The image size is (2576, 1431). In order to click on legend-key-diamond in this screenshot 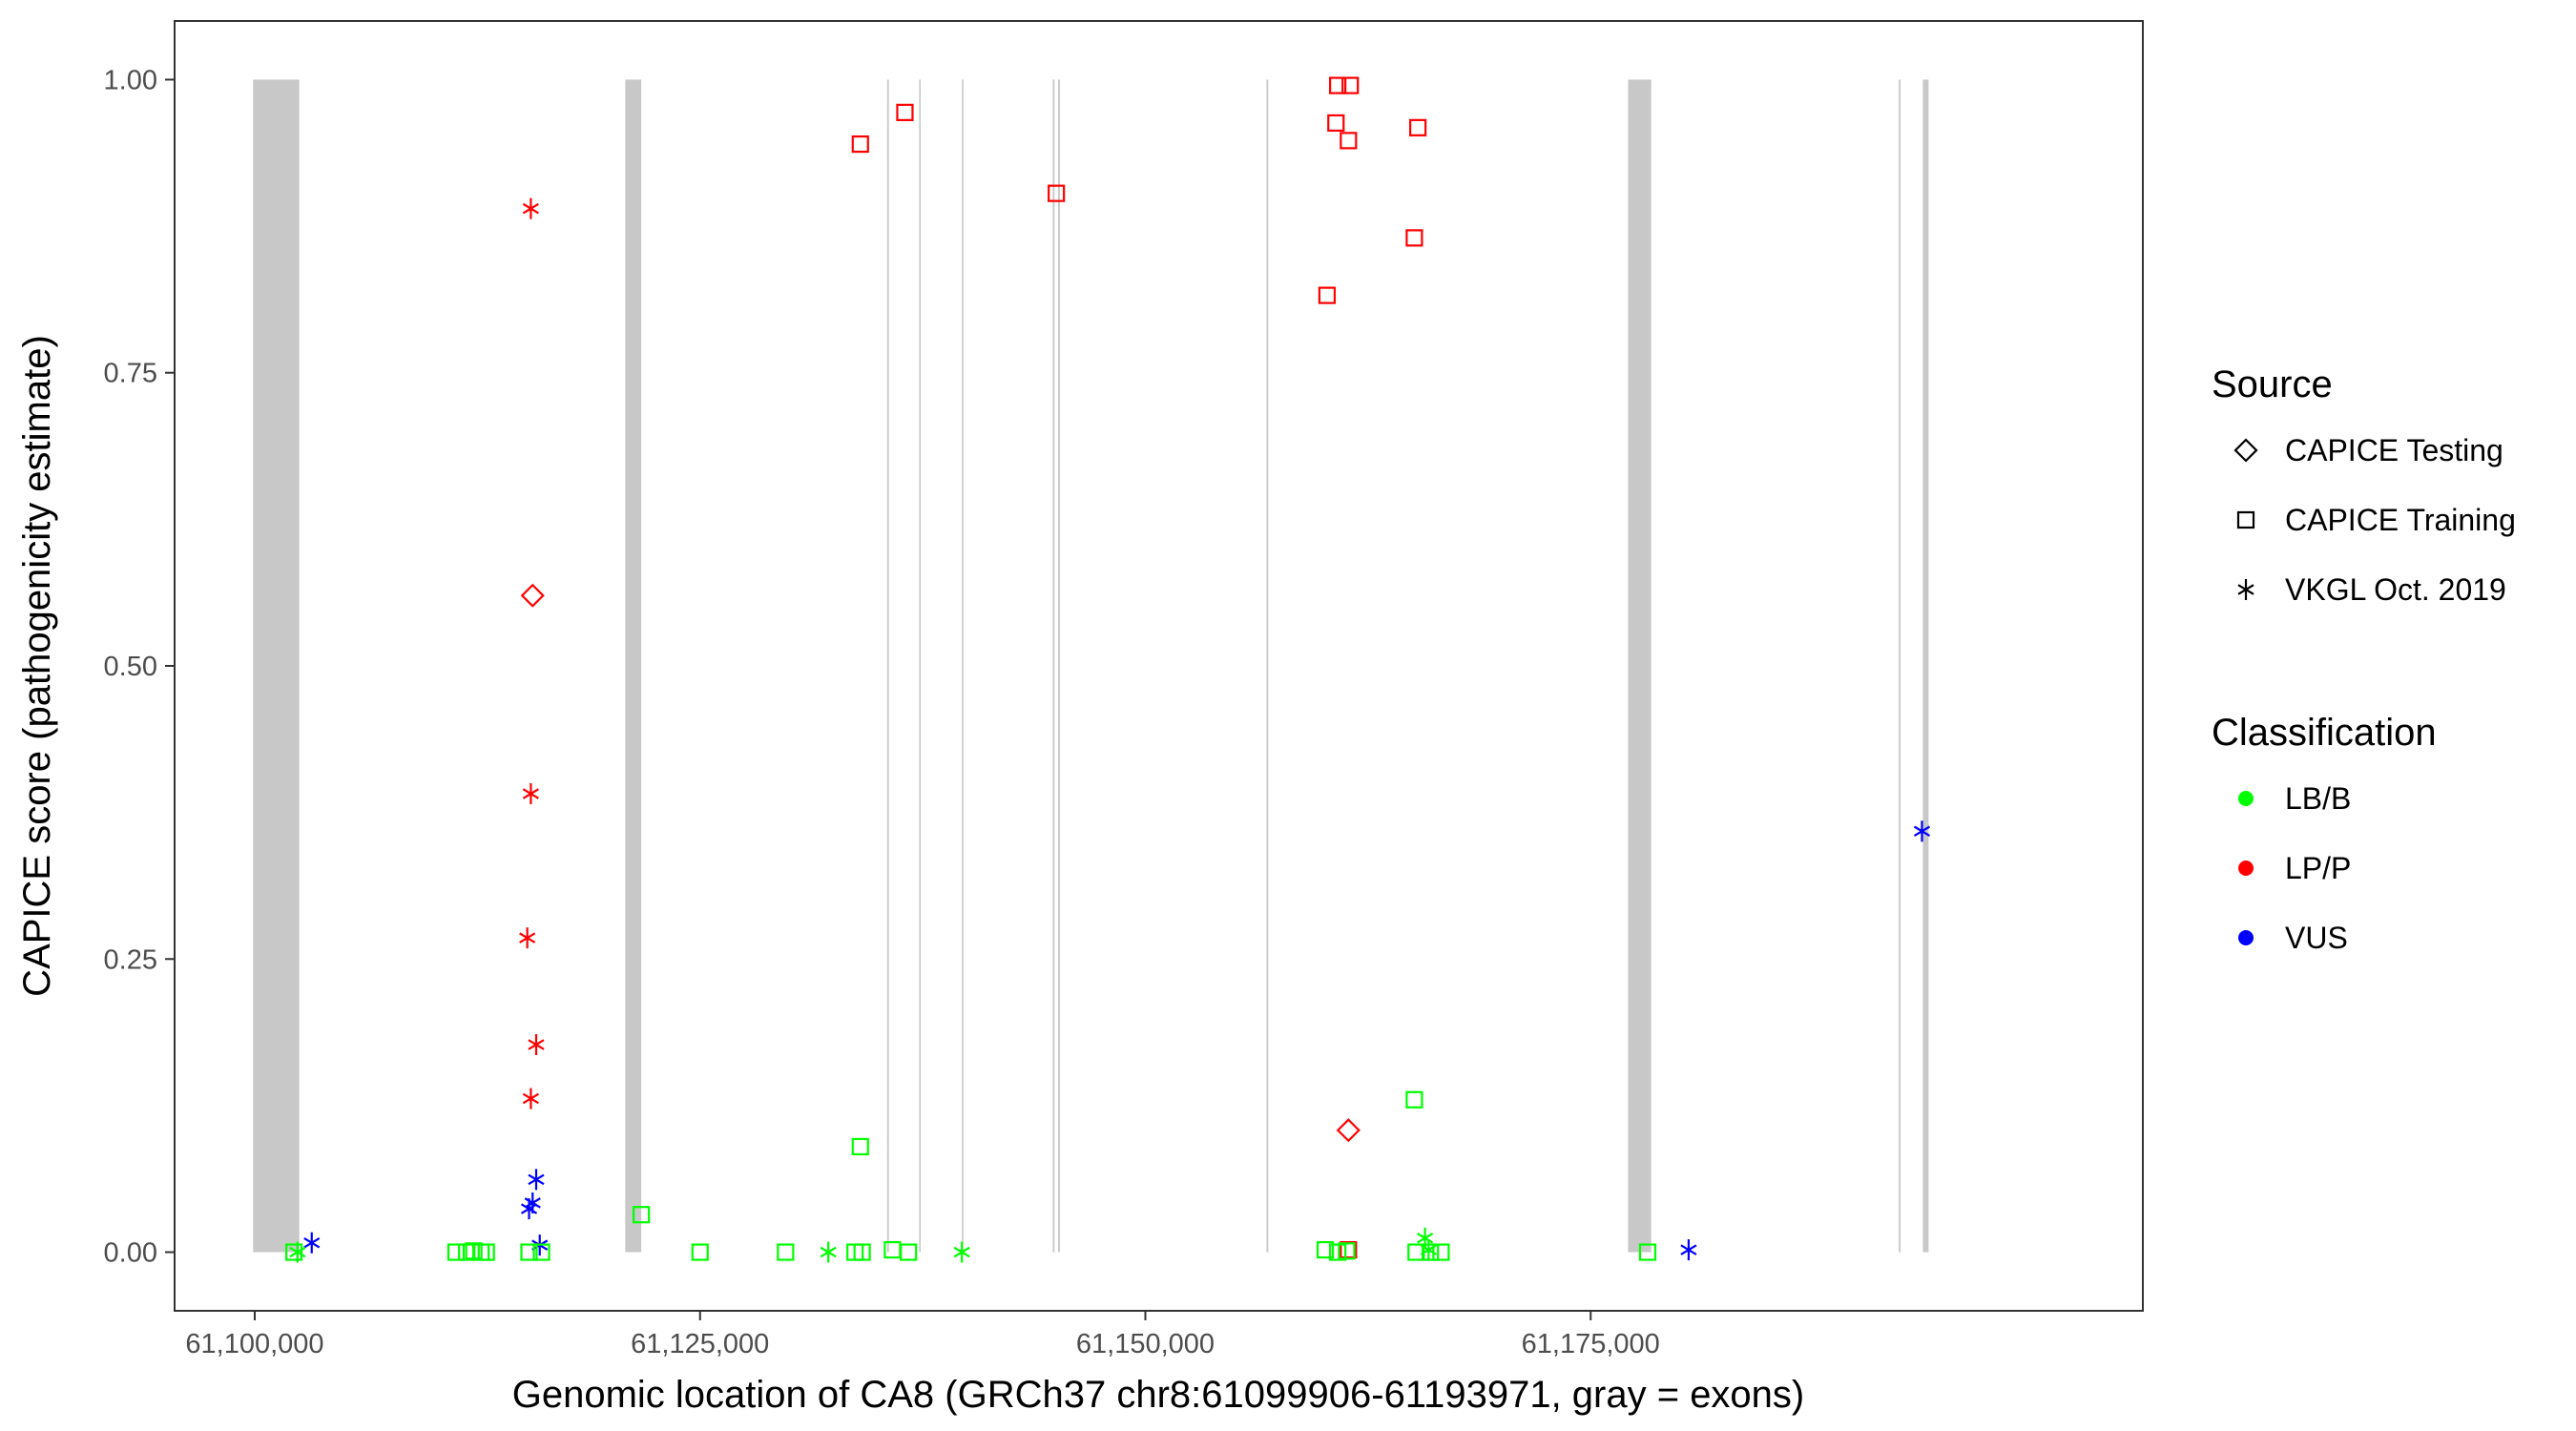, I will do `click(2245, 450)`.